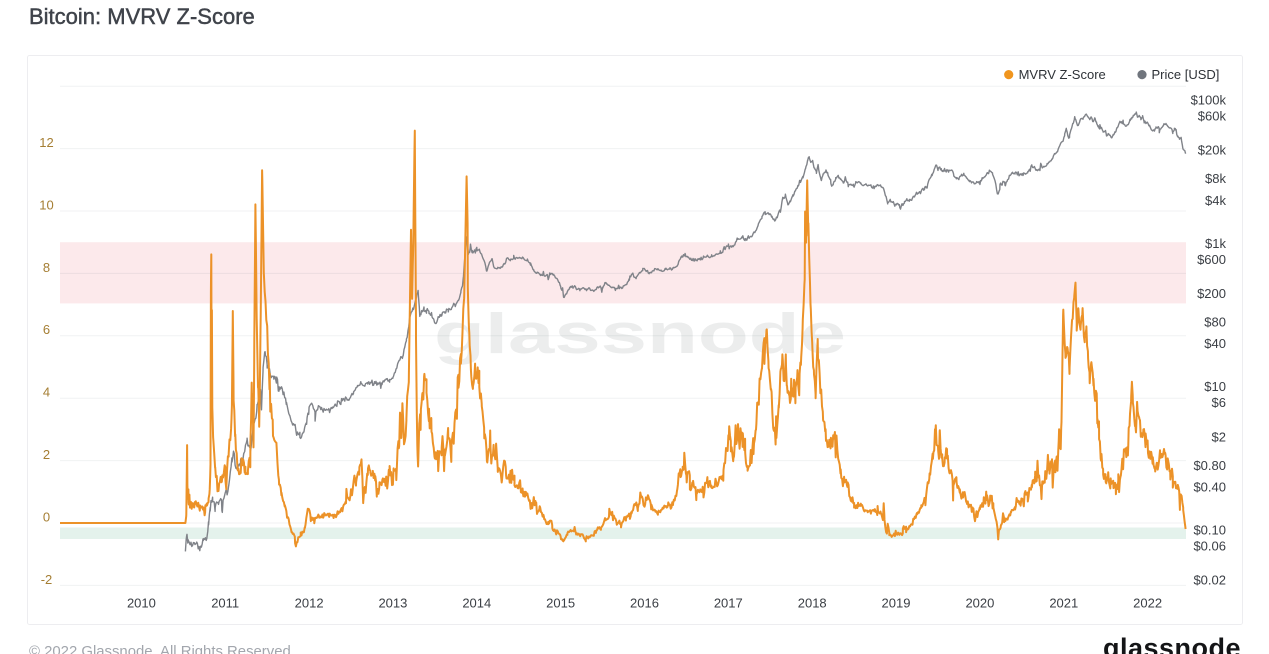 This screenshot has height=654, width=1269. I want to click on svg-text: 8, so click(46, 267).